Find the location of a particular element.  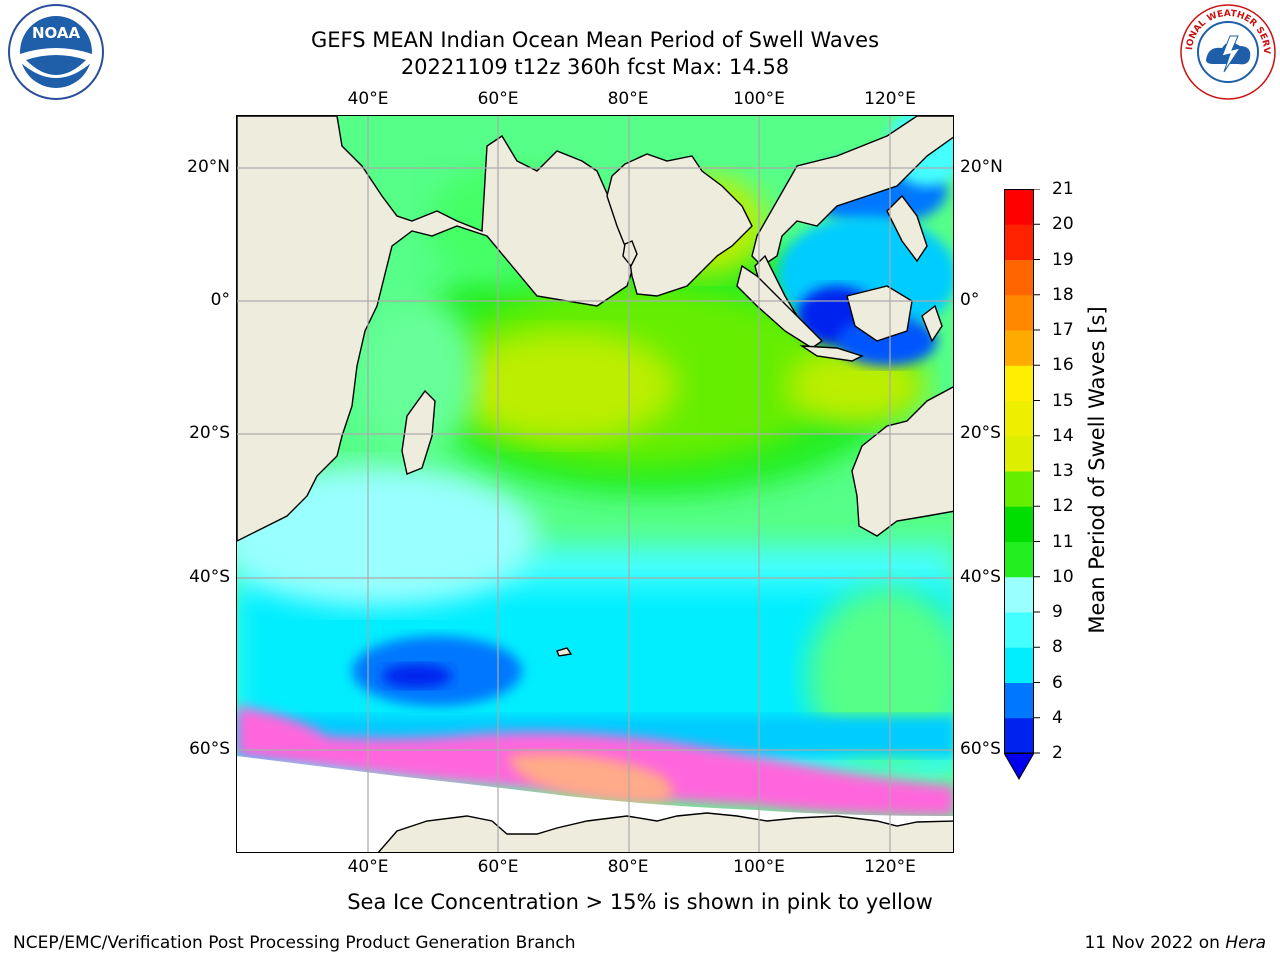

colorbar-tick-label: 10 is located at coordinates (1063, 576).